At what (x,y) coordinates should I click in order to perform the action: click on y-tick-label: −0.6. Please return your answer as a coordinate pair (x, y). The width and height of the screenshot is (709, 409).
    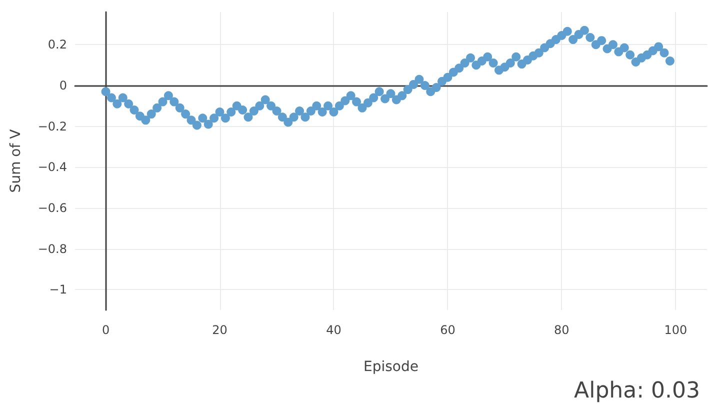
    Looking at the image, I should click on (52, 207).